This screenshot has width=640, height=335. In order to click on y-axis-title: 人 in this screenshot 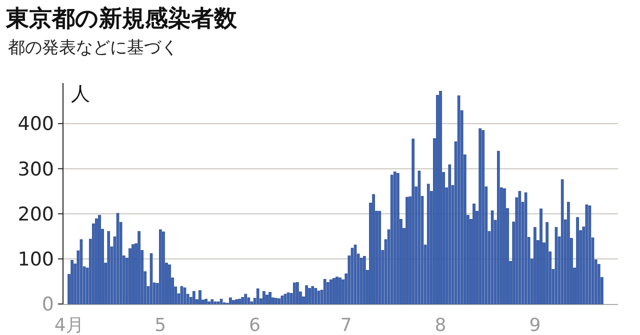, I will do `click(80, 94)`.